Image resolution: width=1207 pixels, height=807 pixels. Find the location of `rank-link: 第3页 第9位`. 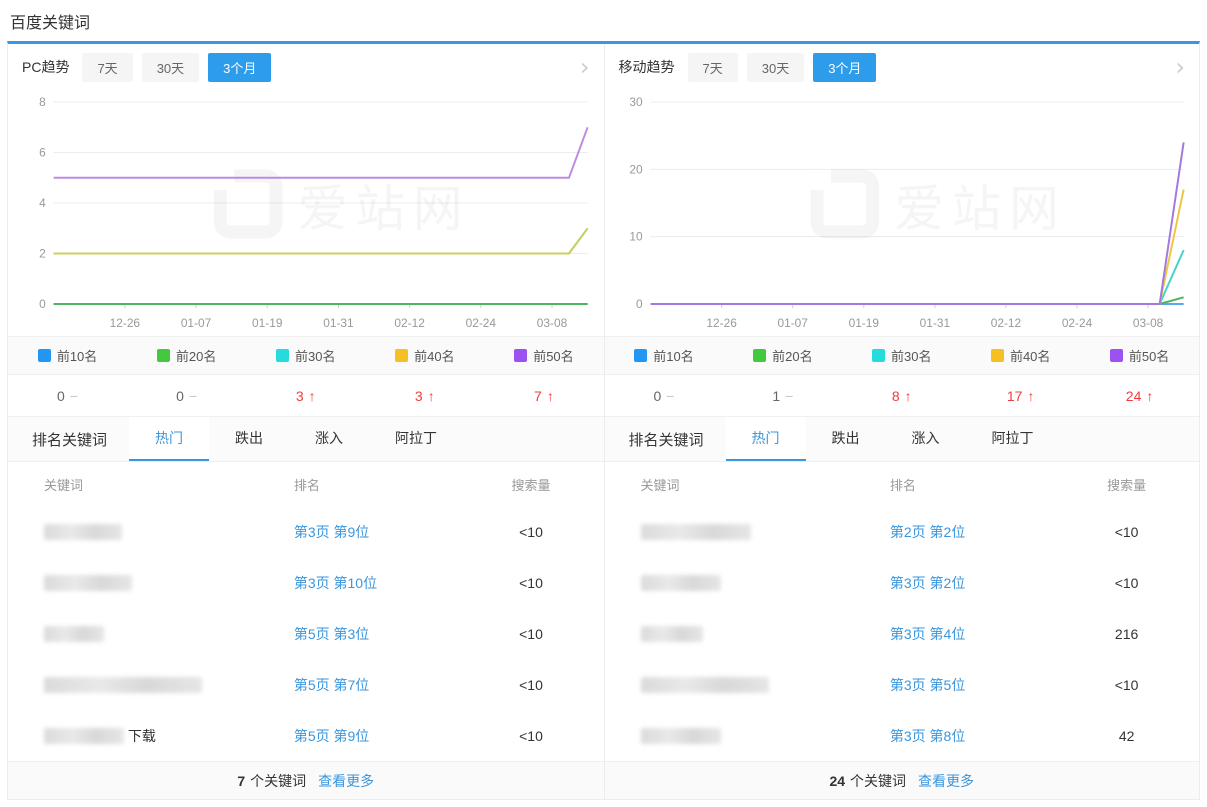

rank-link: 第3页 第9位 is located at coordinates (331, 531).